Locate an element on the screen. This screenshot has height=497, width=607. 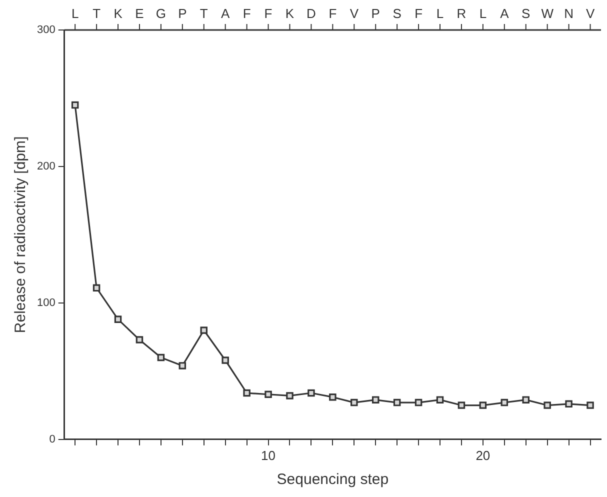
annotation: R is located at coordinates (461, 14).